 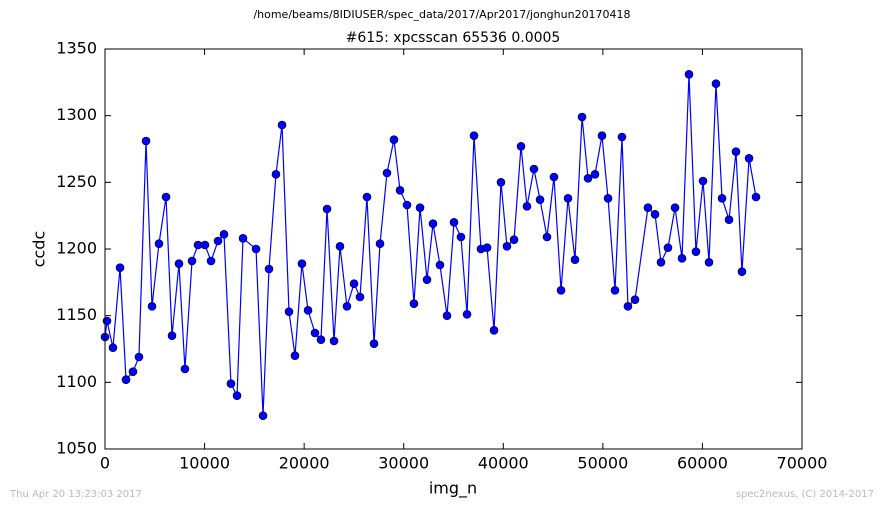 I want to click on chart-title: #615: xpcsscan 65536 0.0005, so click(x=453, y=38).